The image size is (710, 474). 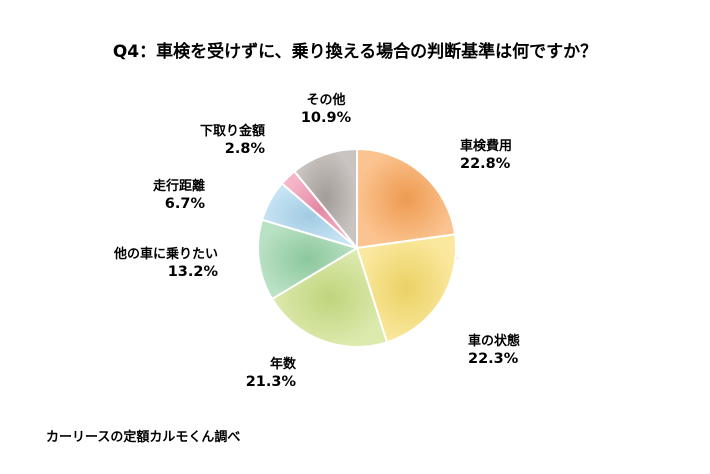 I want to click on chart-title: Q4：車検を受けずに、乗り換える場合の判断基準は何ですか？, so click(x=355, y=51).